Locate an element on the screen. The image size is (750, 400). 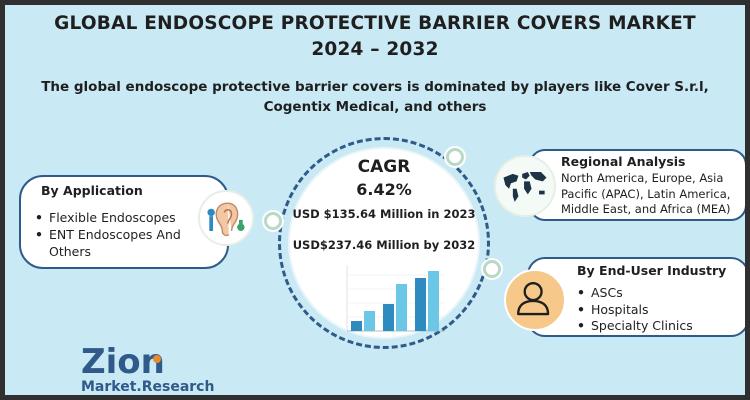
person-icon is located at coordinates (535, 300).